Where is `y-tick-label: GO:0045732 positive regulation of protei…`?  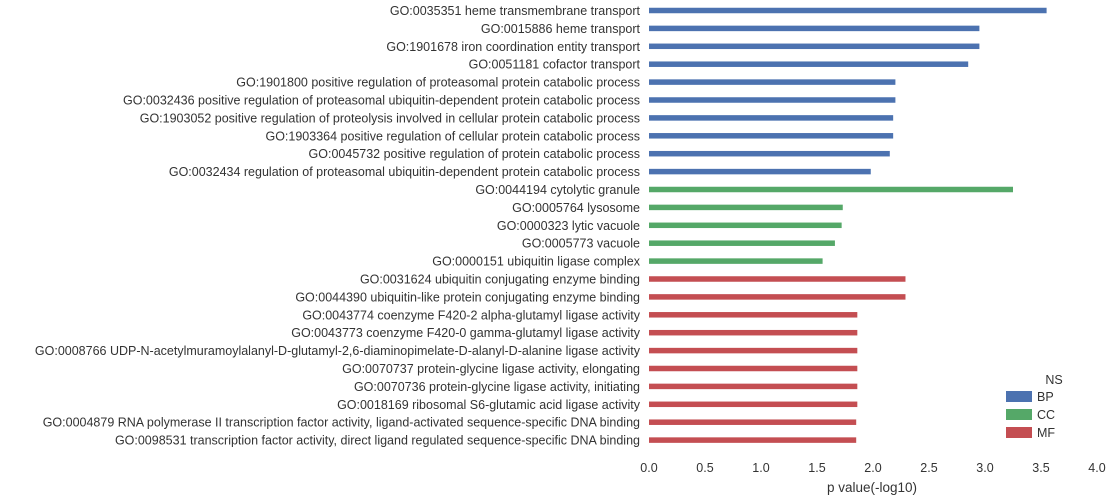 y-tick-label: GO:0045732 positive regulation of protei… is located at coordinates (474, 154).